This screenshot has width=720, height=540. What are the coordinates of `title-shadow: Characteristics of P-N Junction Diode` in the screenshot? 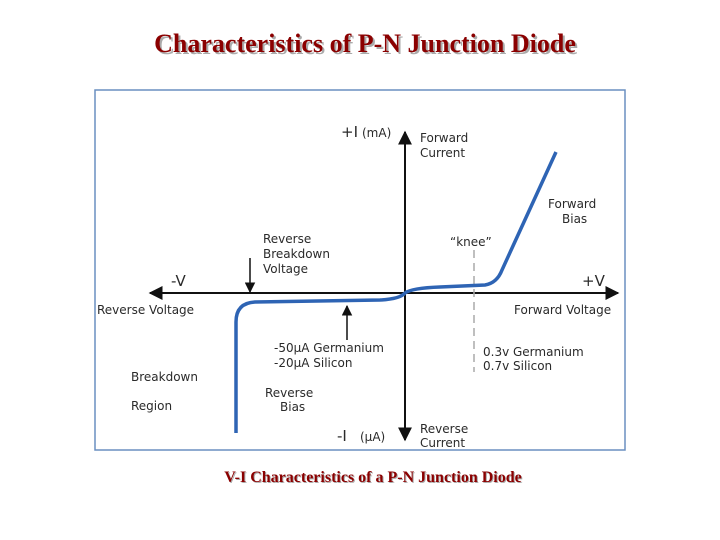 It's located at (367, 45).